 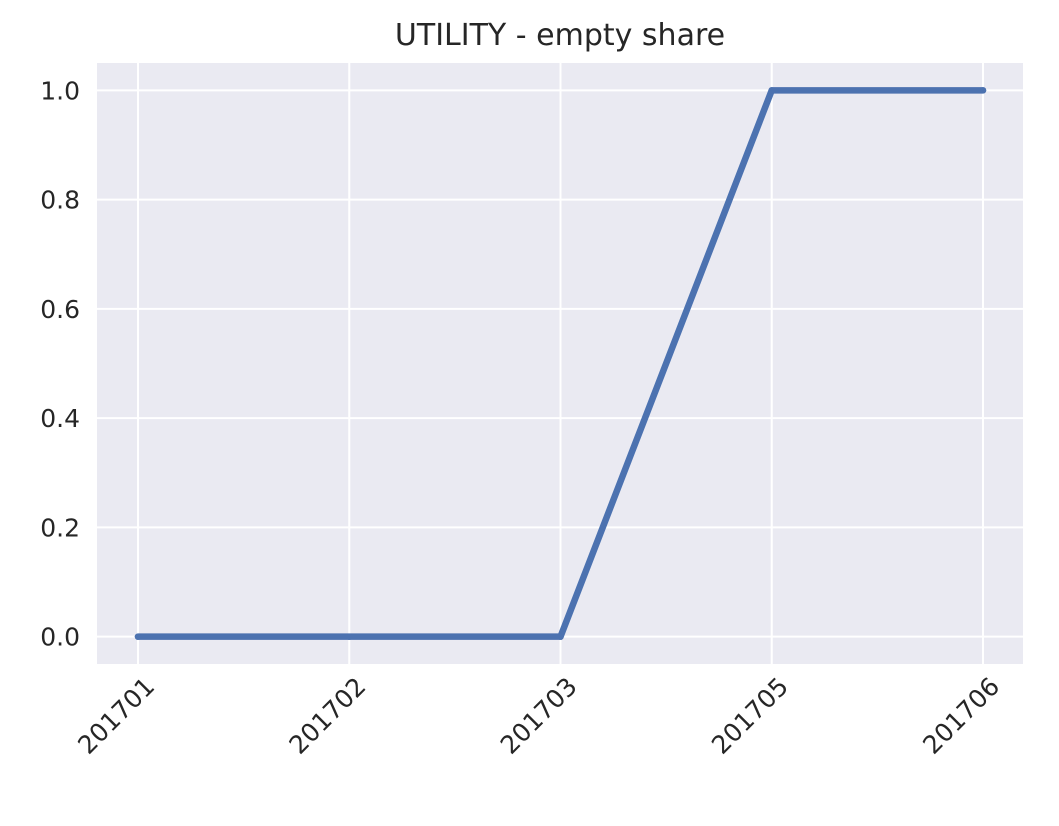 What do you see at coordinates (60, 418) in the screenshot?
I see `y-tick-label: 0.4` at bounding box center [60, 418].